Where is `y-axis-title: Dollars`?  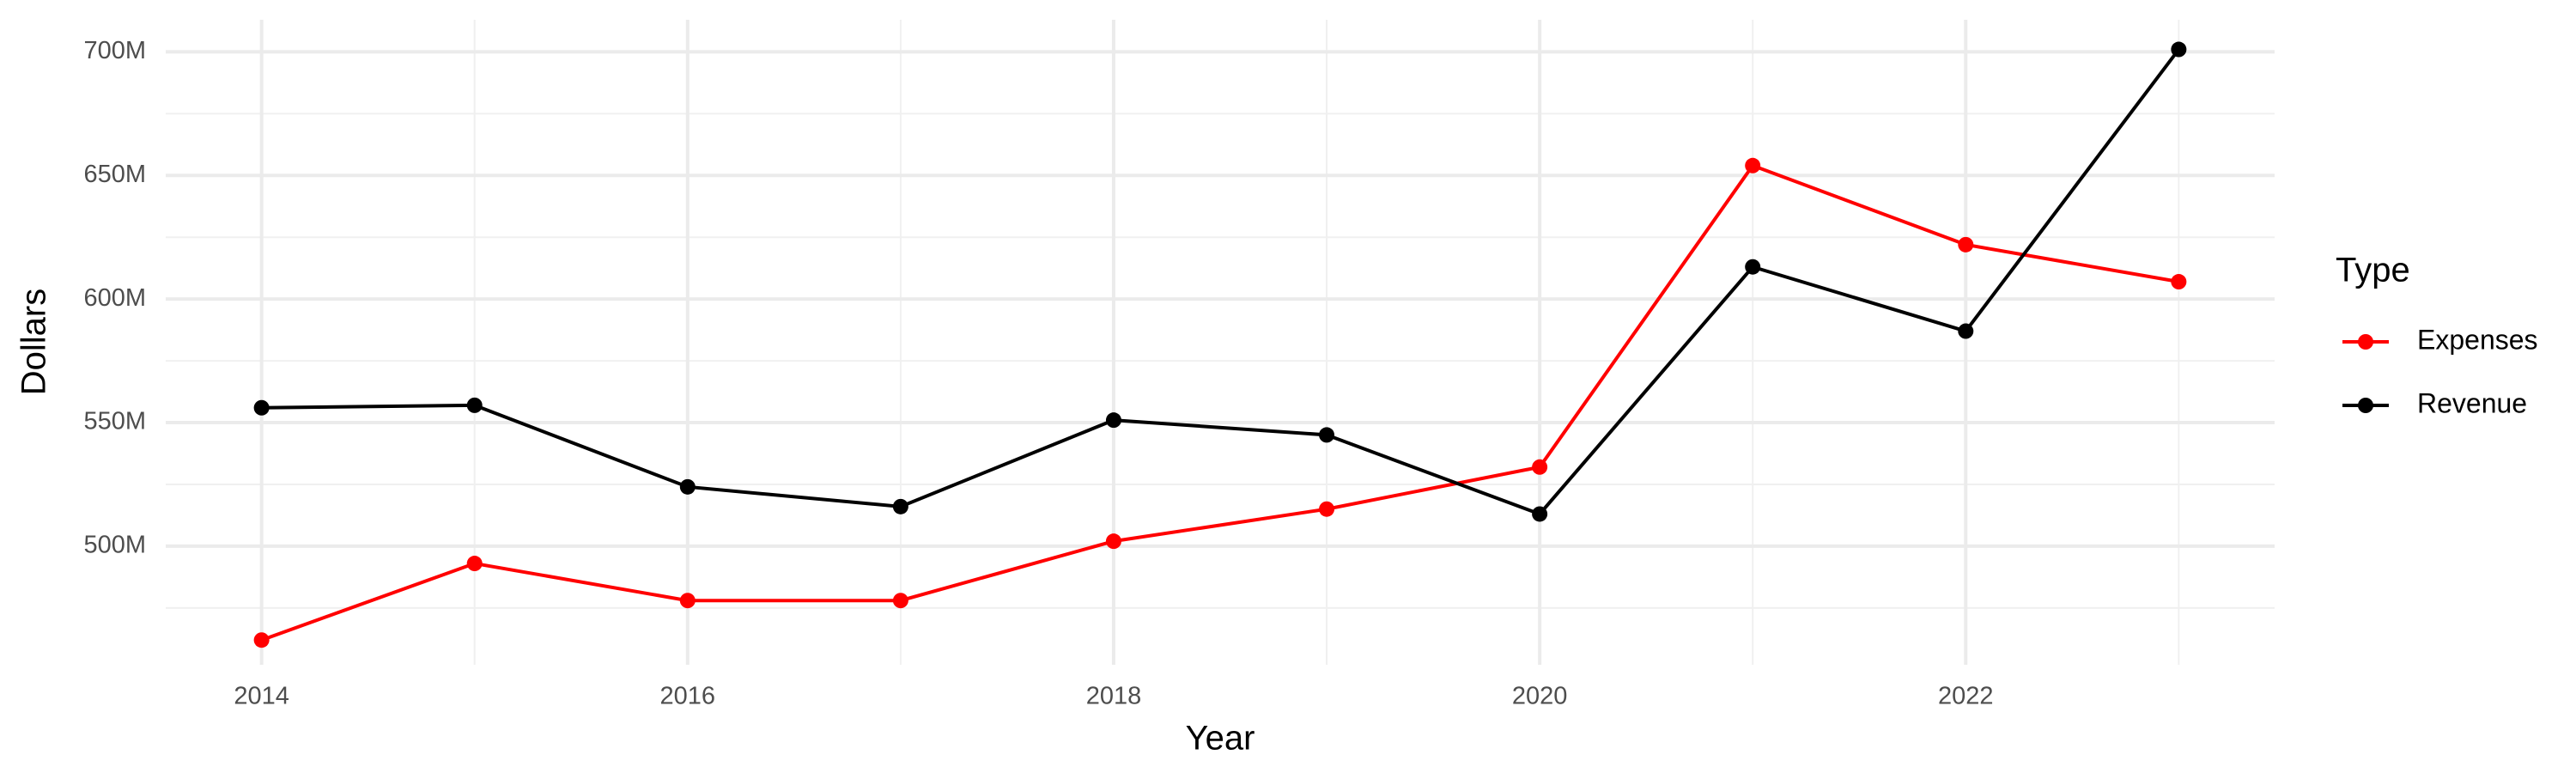 y-axis-title: Dollars is located at coordinates (34, 342).